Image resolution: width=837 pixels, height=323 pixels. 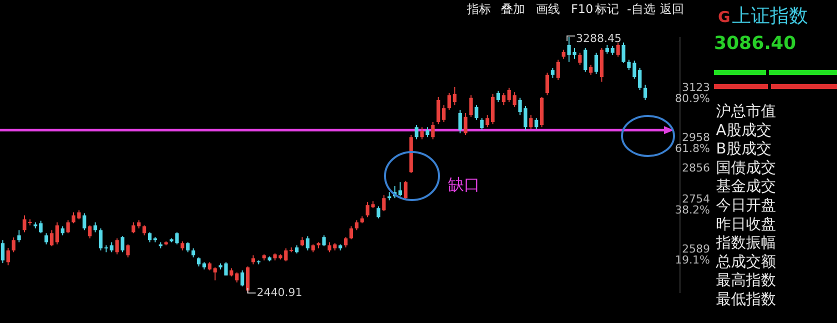 I want to click on text: 指标, so click(x=478, y=9).